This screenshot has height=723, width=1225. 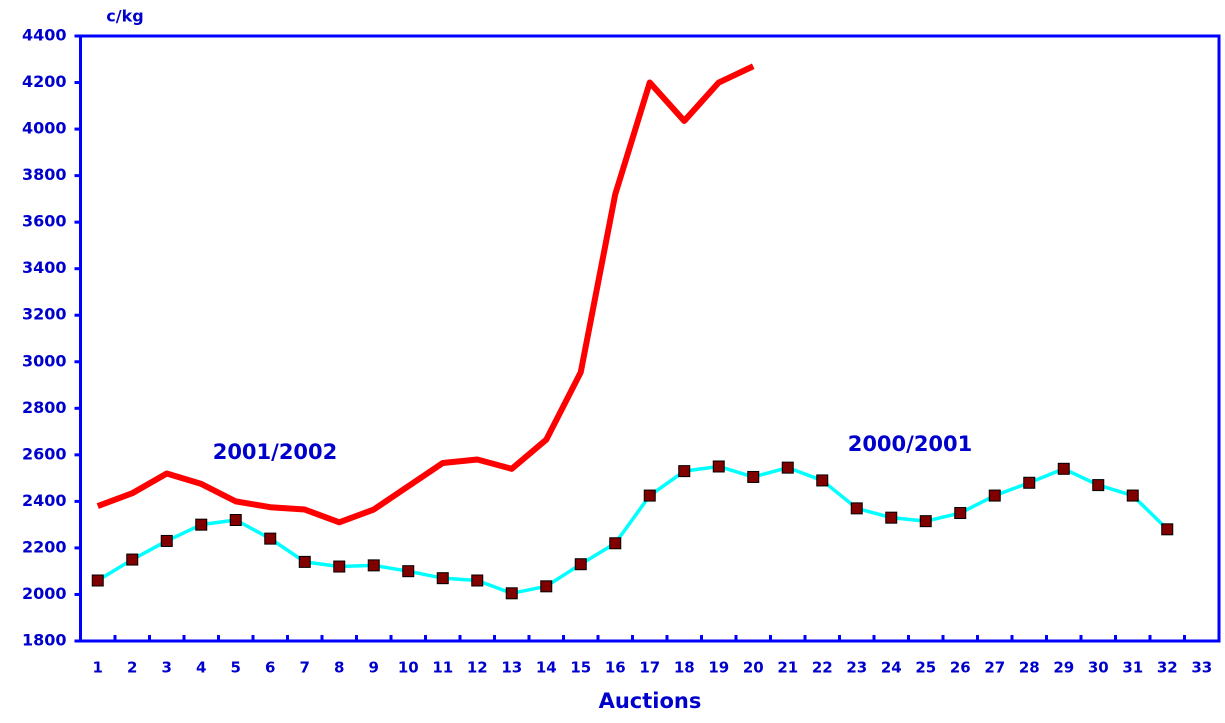 What do you see at coordinates (649, 668) in the screenshot?
I see `x-tick-label: 17` at bounding box center [649, 668].